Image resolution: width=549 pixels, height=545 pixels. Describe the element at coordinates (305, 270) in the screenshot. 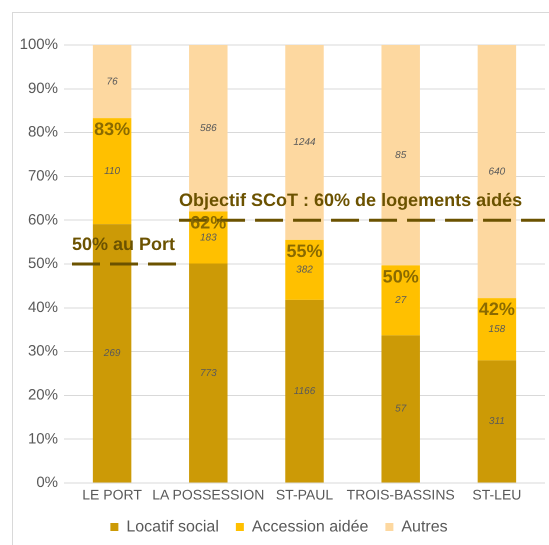

I see `annotation: 382` at that location.